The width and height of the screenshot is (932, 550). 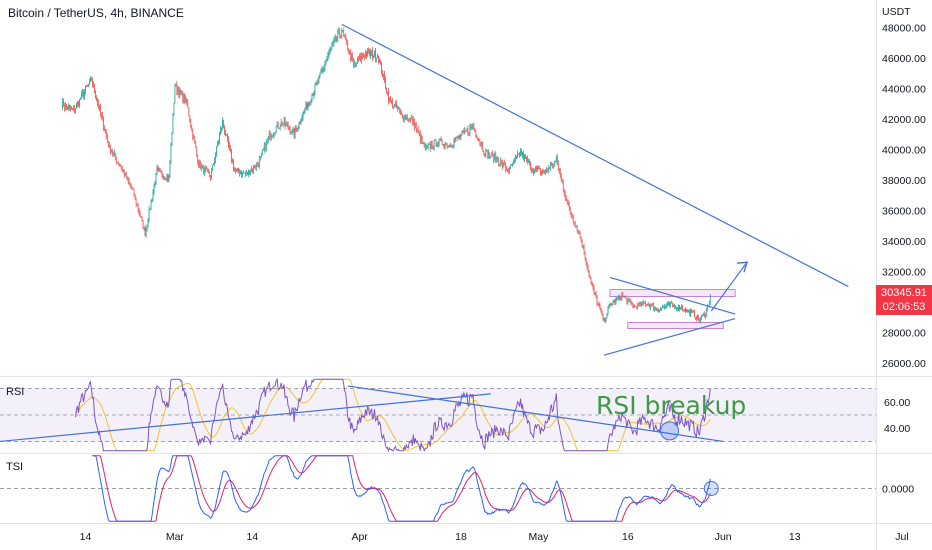 What do you see at coordinates (438, 415) in the screenshot?
I see `rsi-pane` at bounding box center [438, 415].